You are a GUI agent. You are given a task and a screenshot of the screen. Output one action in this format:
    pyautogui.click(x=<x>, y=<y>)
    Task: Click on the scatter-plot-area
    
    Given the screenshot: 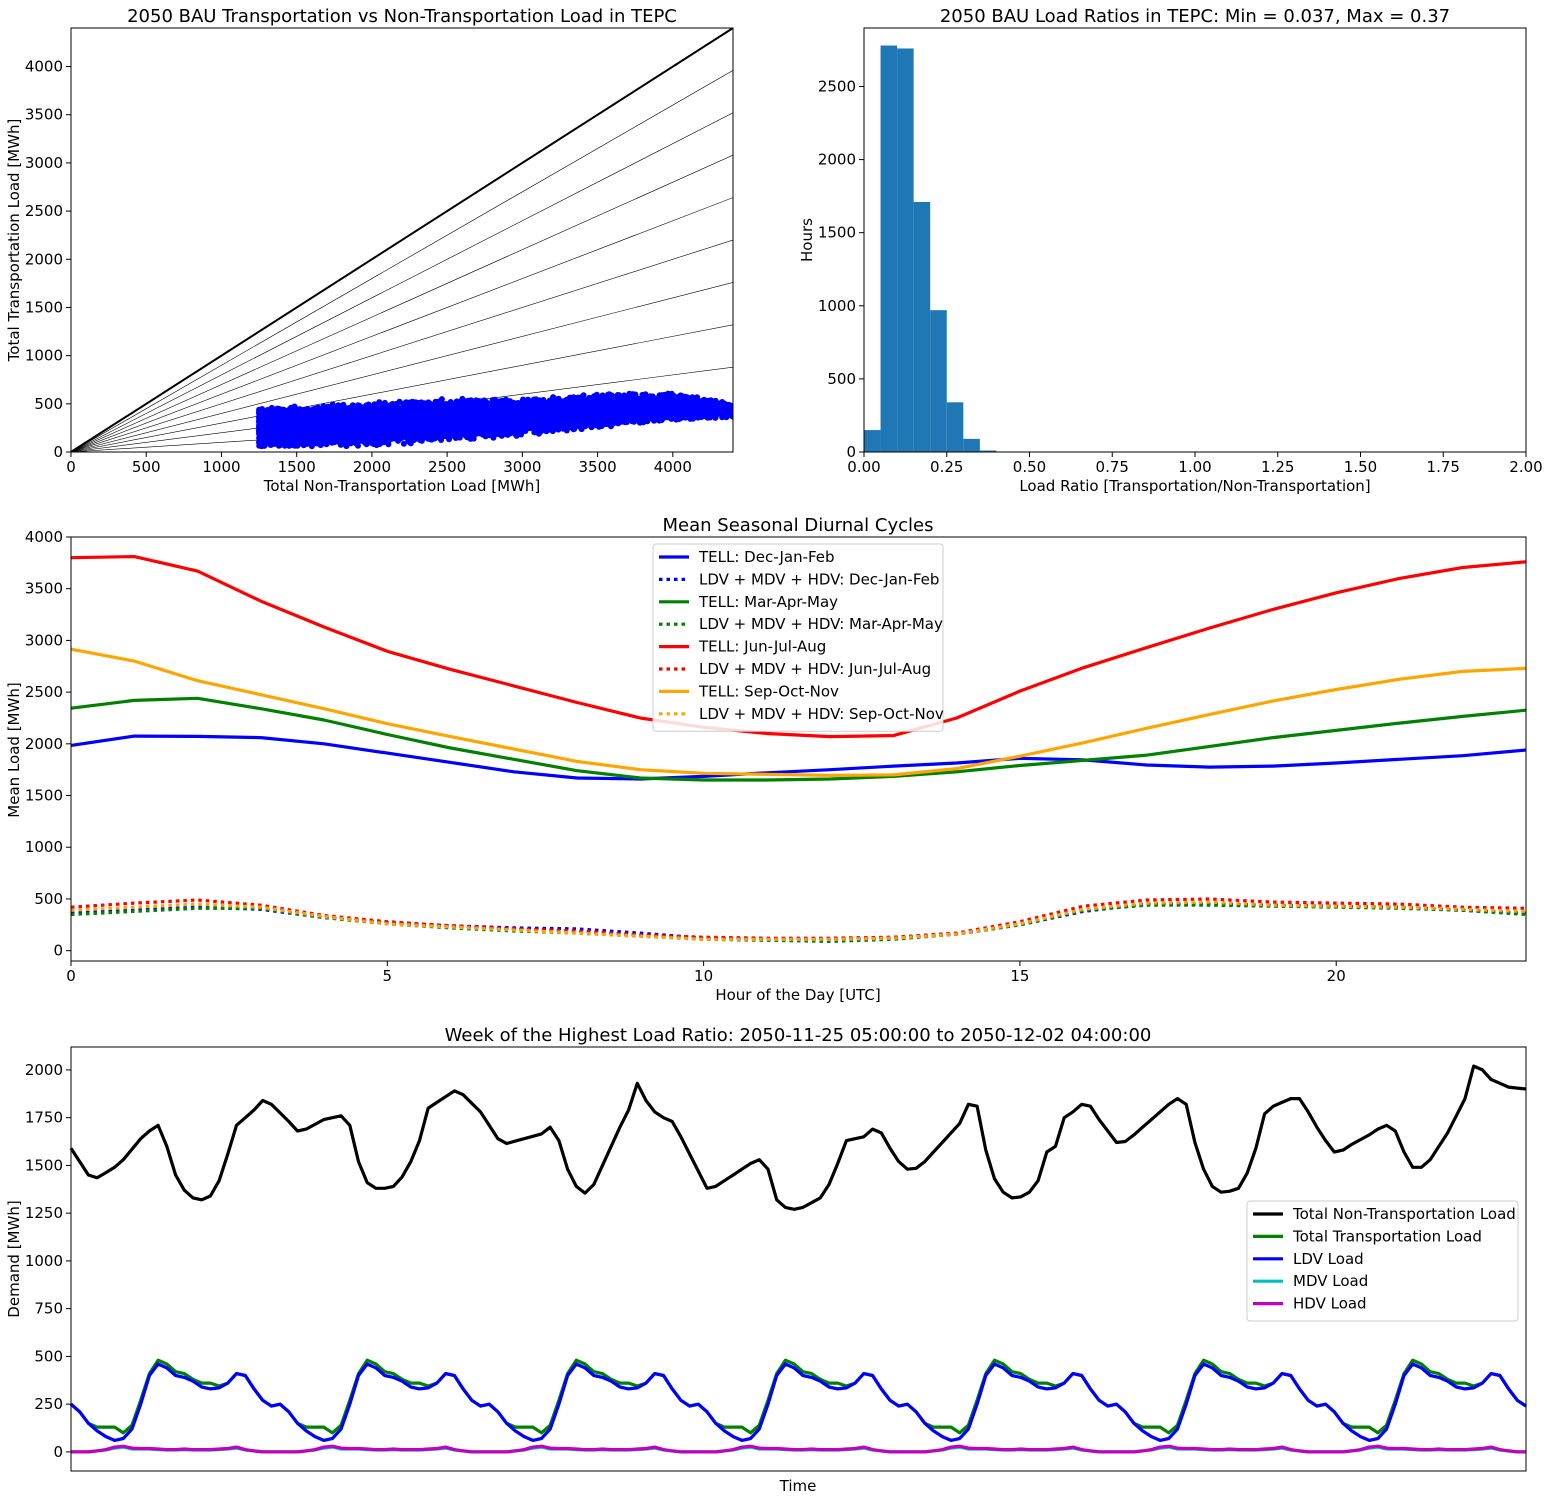 What is the action you would take?
    pyautogui.click(x=402, y=240)
    